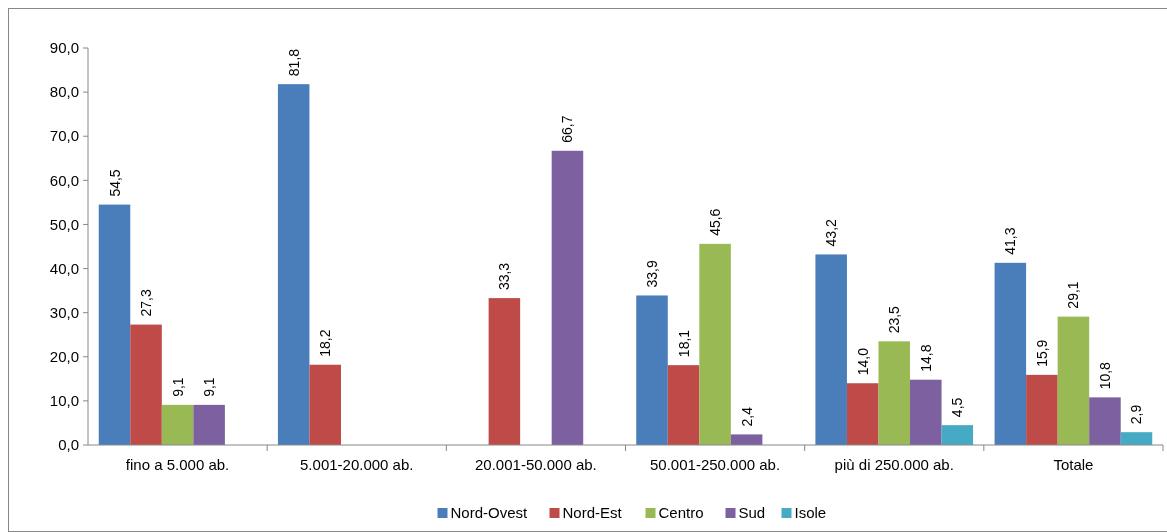 The height and width of the screenshot is (532, 1167). I want to click on y-tick-label: 40,0, so click(64, 268).